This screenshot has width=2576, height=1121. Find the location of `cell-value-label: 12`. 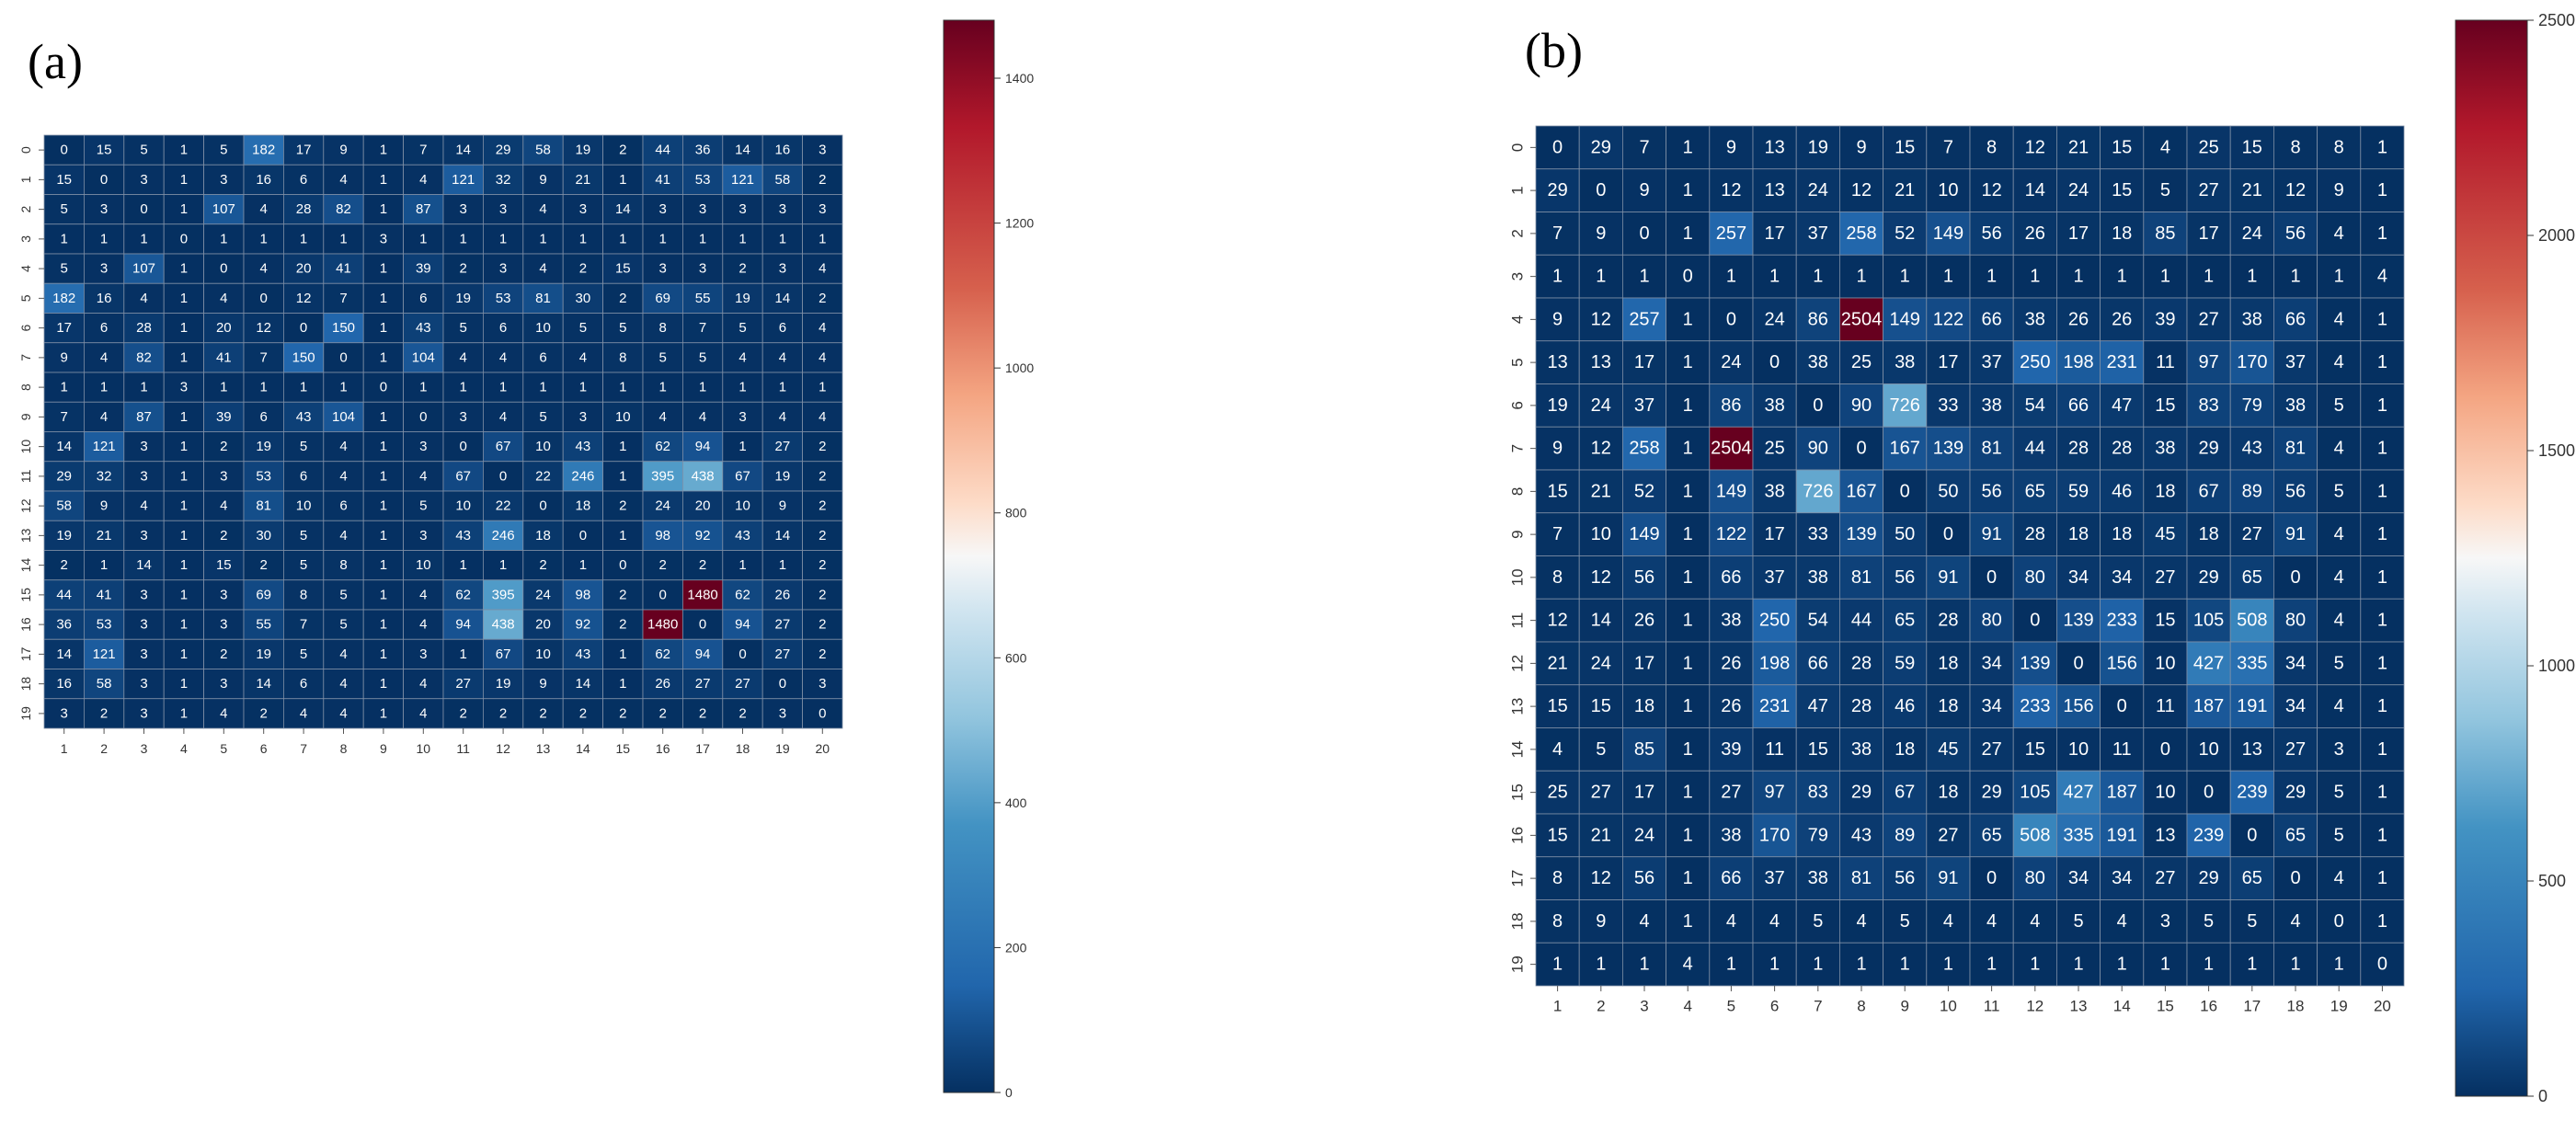

cell-value-label: 12 is located at coordinates (2295, 190).